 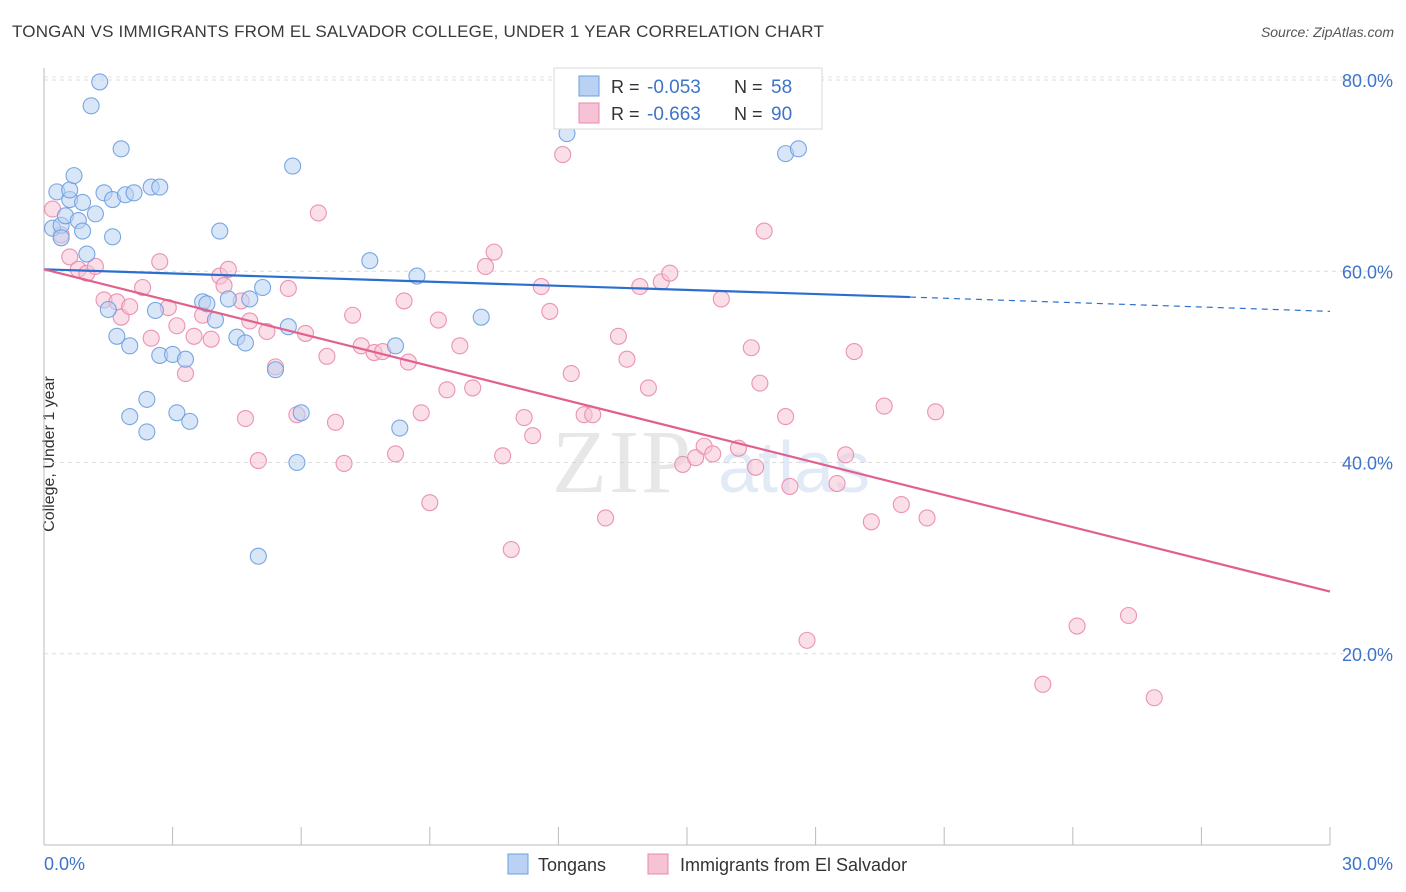 I want to click on bottom-swatch-tongans, so click(x=518, y=864).